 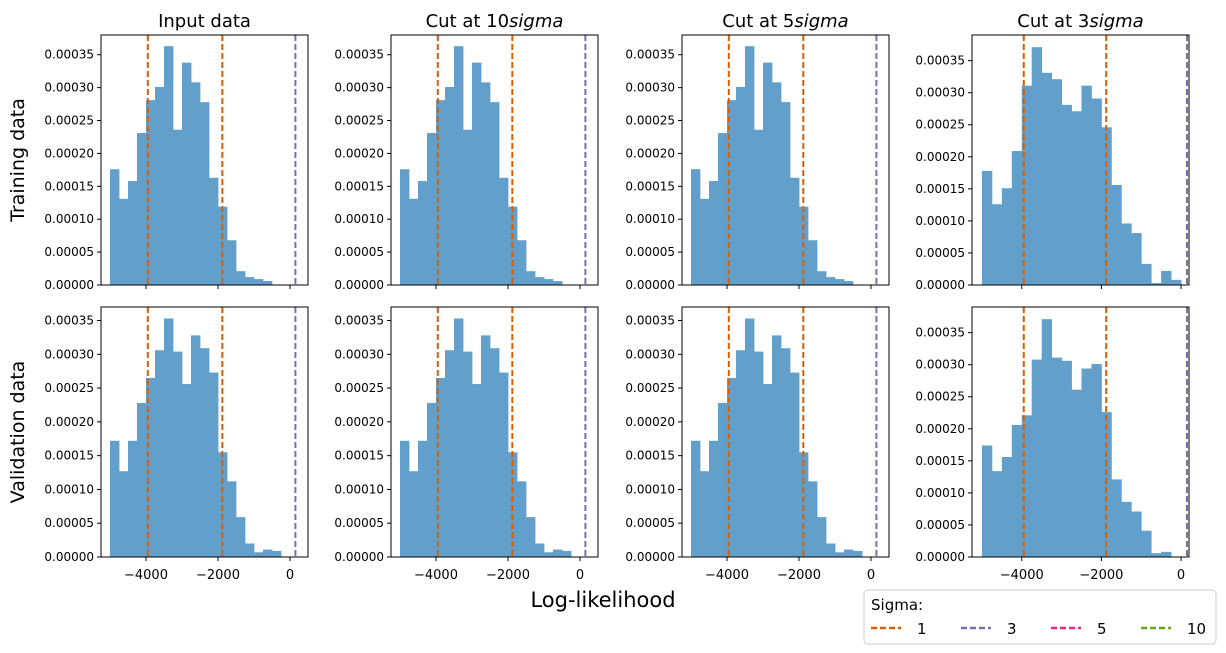 What do you see at coordinates (1012, 629) in the screenshot?
I see `legend-label: 3` at bounding box center [1012, 629].